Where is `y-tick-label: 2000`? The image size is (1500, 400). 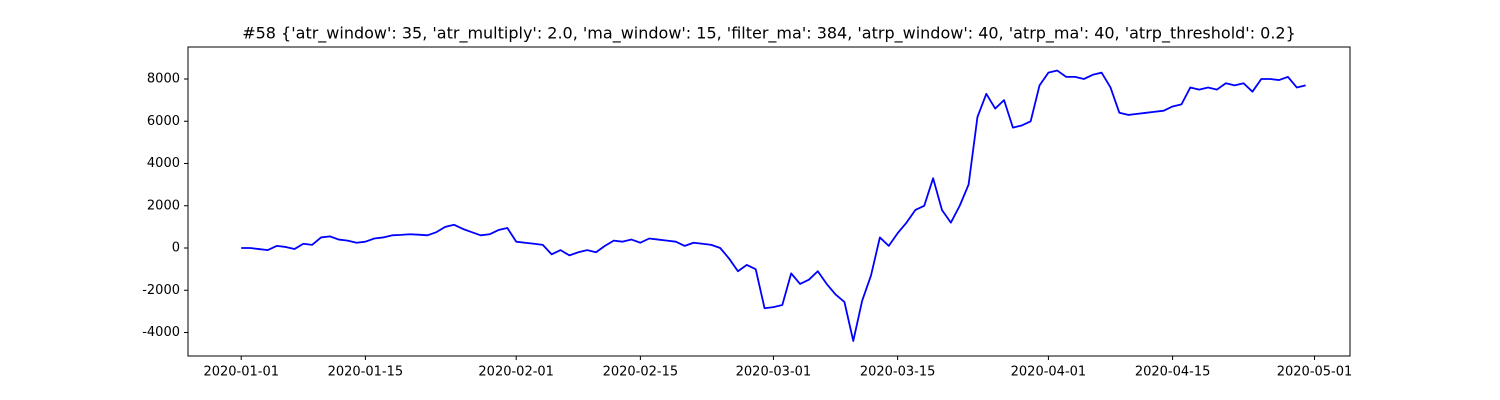 y-tick-label: 2000 is located at coordinates (163, 205).